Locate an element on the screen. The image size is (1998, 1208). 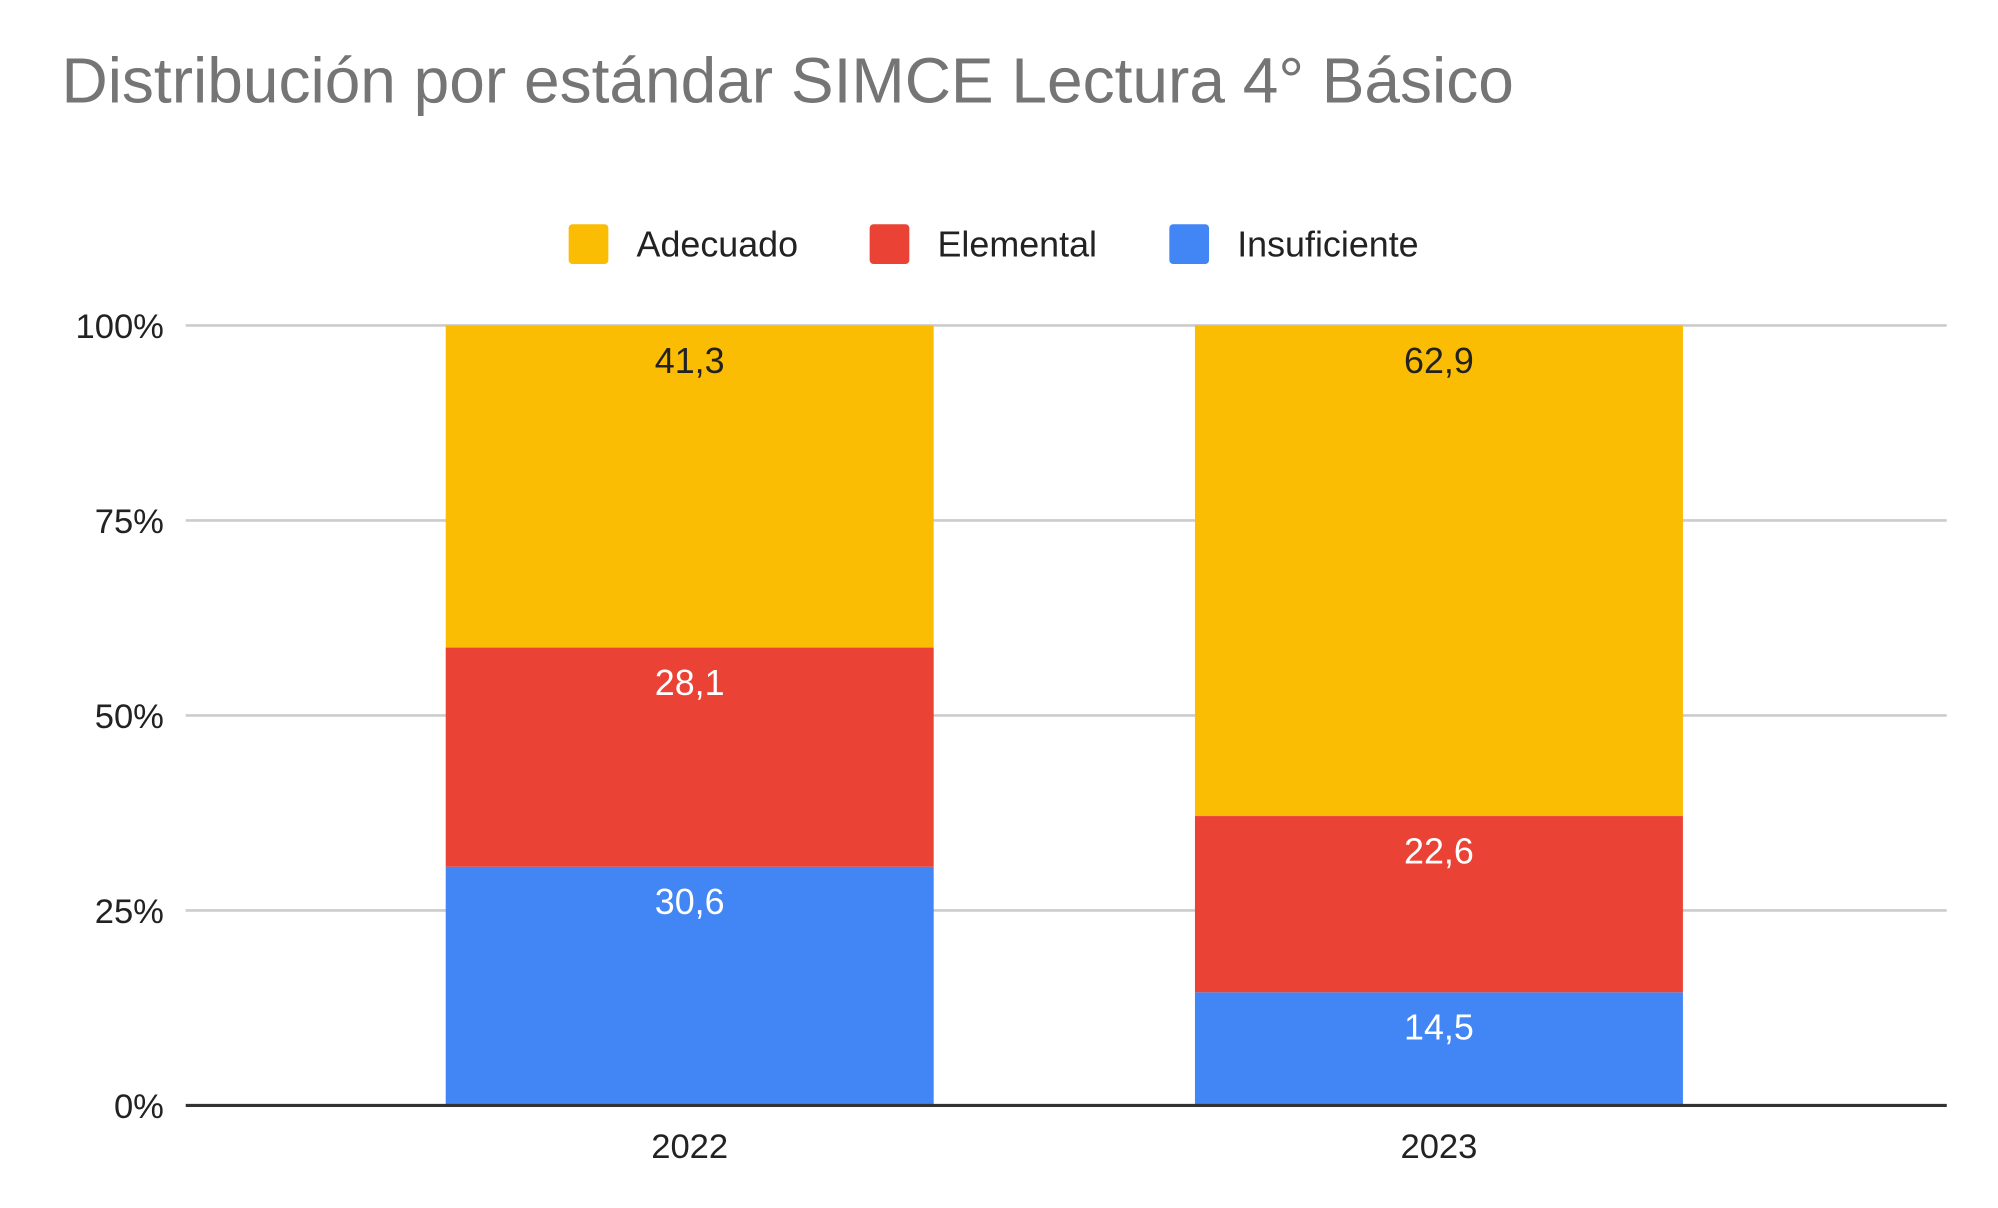
bar-segment-elemental-2023 is located at coordinates (1438, 904).